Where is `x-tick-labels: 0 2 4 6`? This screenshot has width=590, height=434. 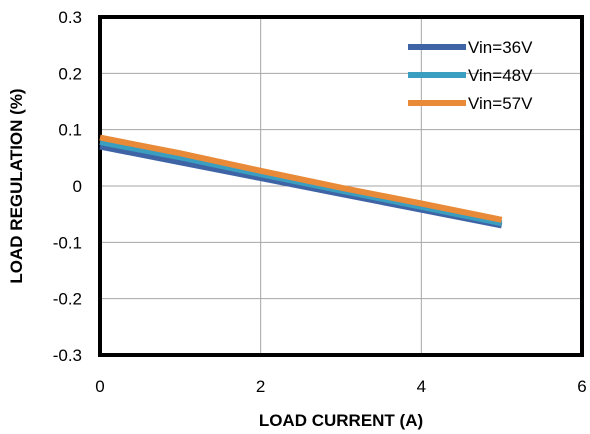 x-tick-labels: 0 2 4 6 is located at coordinates (340, 386).